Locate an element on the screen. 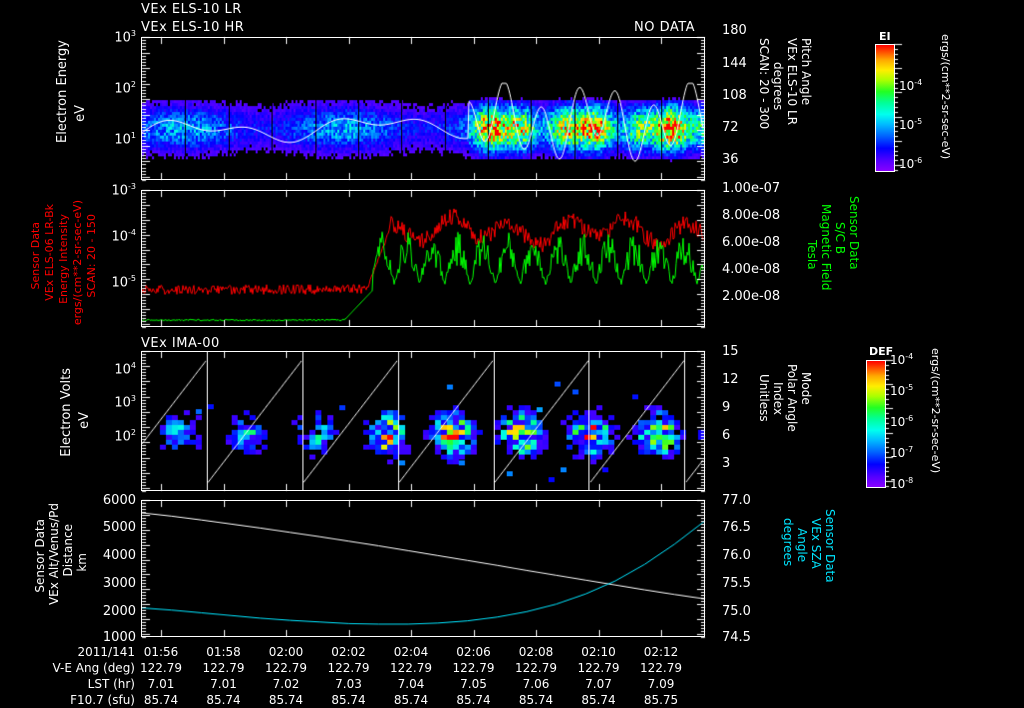 The image size is (1024, 708). panel1-left-axis-title: Electron Energy is located at coordinates (62, 91).